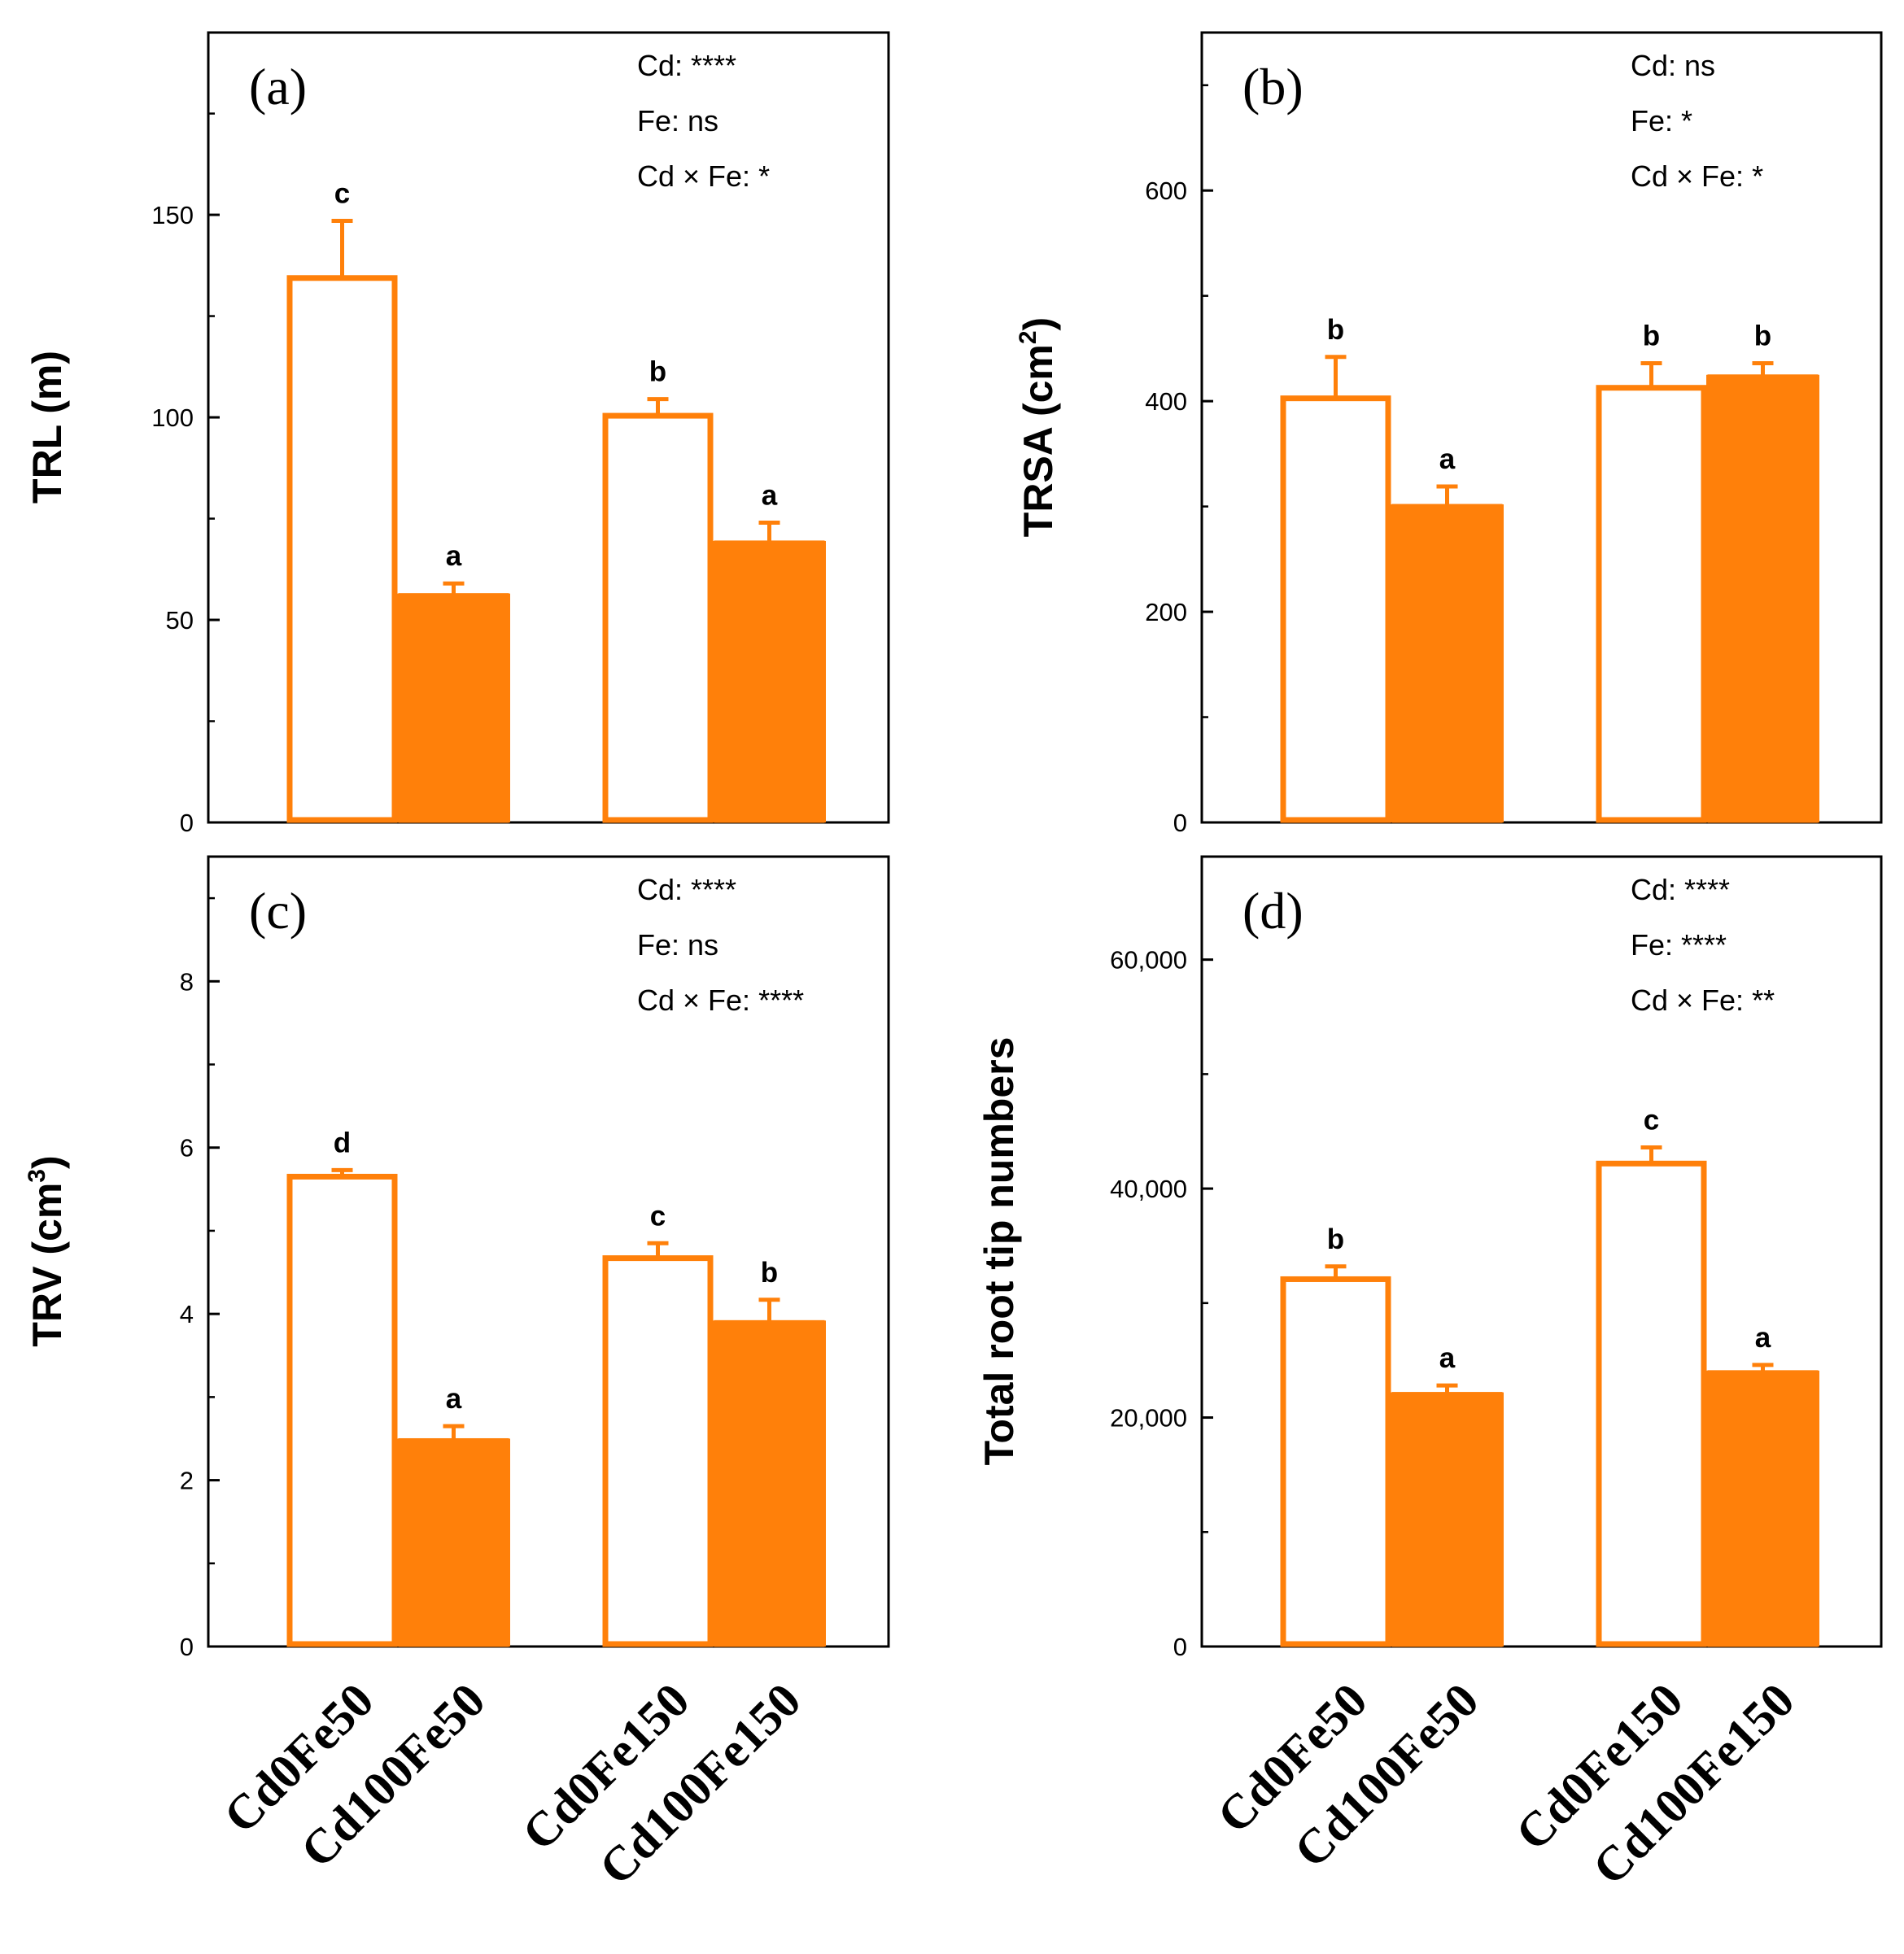 This screenshot has height=1954, width=1904. Describe the element at coordinates (47, 427) in the screenshot. I see `y-axis-title: TRL (m)` at that location.